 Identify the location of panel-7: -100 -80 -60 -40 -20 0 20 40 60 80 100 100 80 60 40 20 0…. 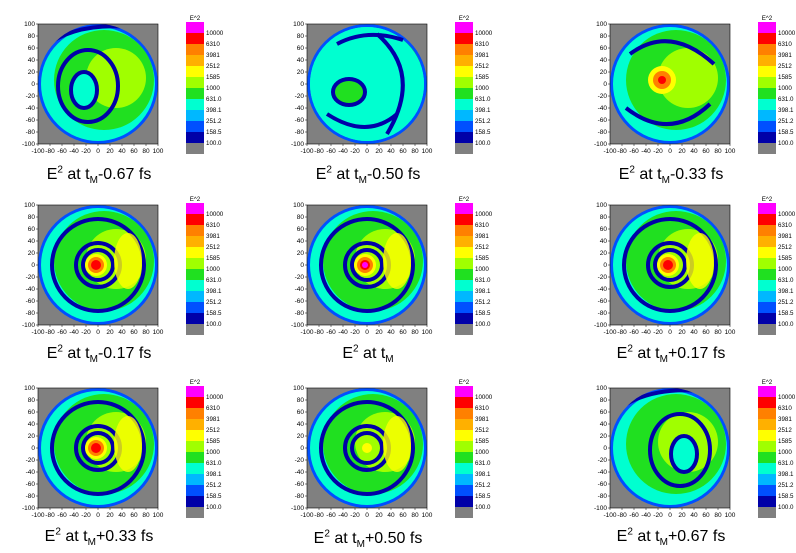
(133, 465).